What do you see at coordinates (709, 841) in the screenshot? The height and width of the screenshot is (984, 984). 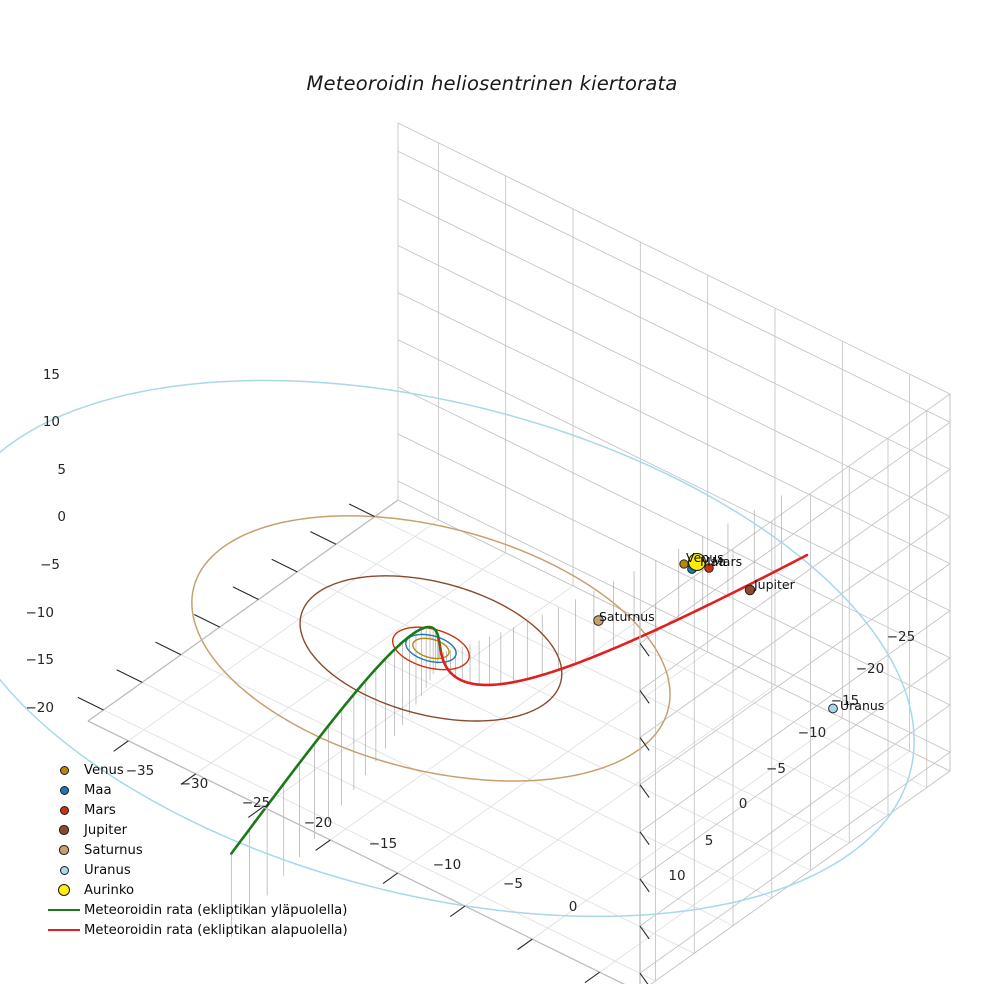 I see `tick-label-y-1: 5` at bounding box center [709, 841].